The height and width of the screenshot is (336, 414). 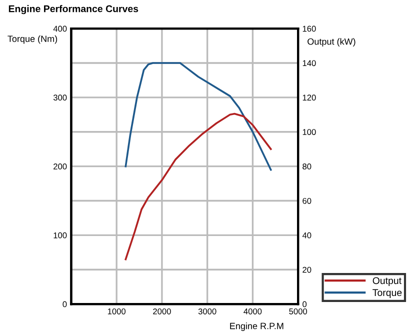 I want to click on chart-title: Engine Performance Curves, so click(x=73, y=9).